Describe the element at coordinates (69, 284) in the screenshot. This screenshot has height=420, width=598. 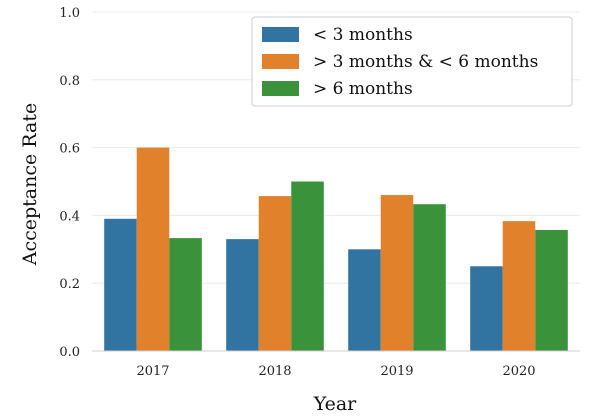
I see `y-tick-label: 0.2` at that location.